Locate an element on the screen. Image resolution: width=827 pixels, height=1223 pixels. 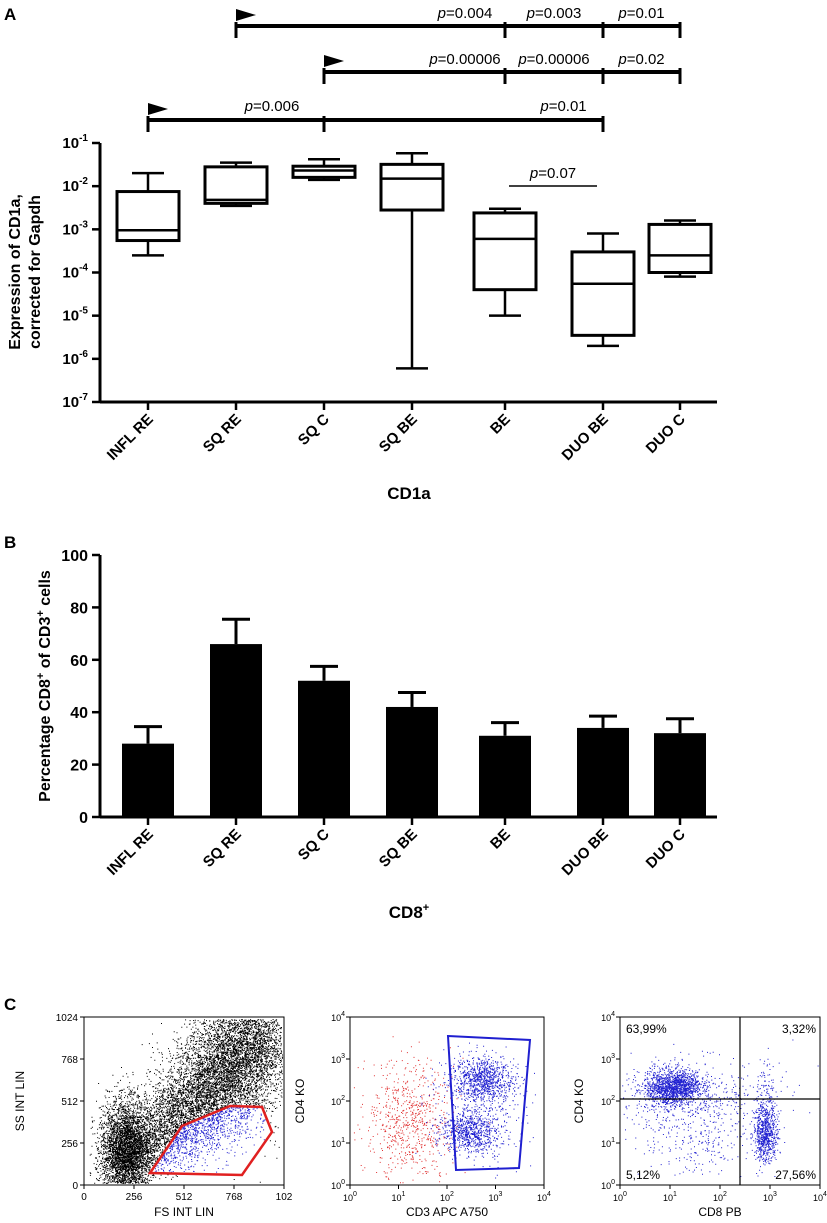
y-tick-label: 10⁴ is located at coordinates (608, 1017).